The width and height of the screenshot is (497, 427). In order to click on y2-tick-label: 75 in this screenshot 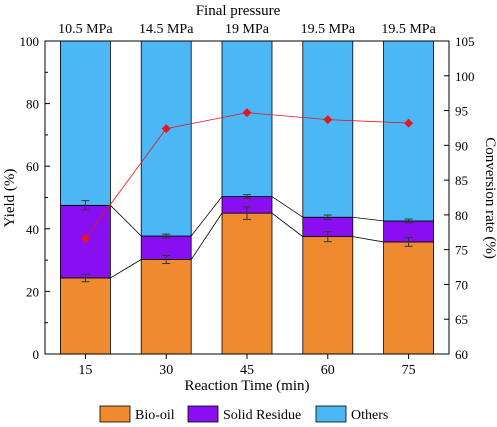, I will do `click(461, 250)`.